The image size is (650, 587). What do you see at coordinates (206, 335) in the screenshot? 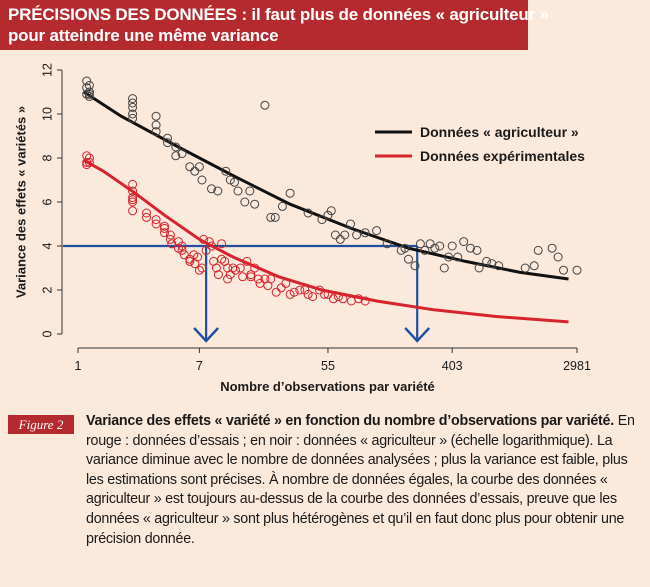
I see `down-arrow` at bounding box center [206, 335].